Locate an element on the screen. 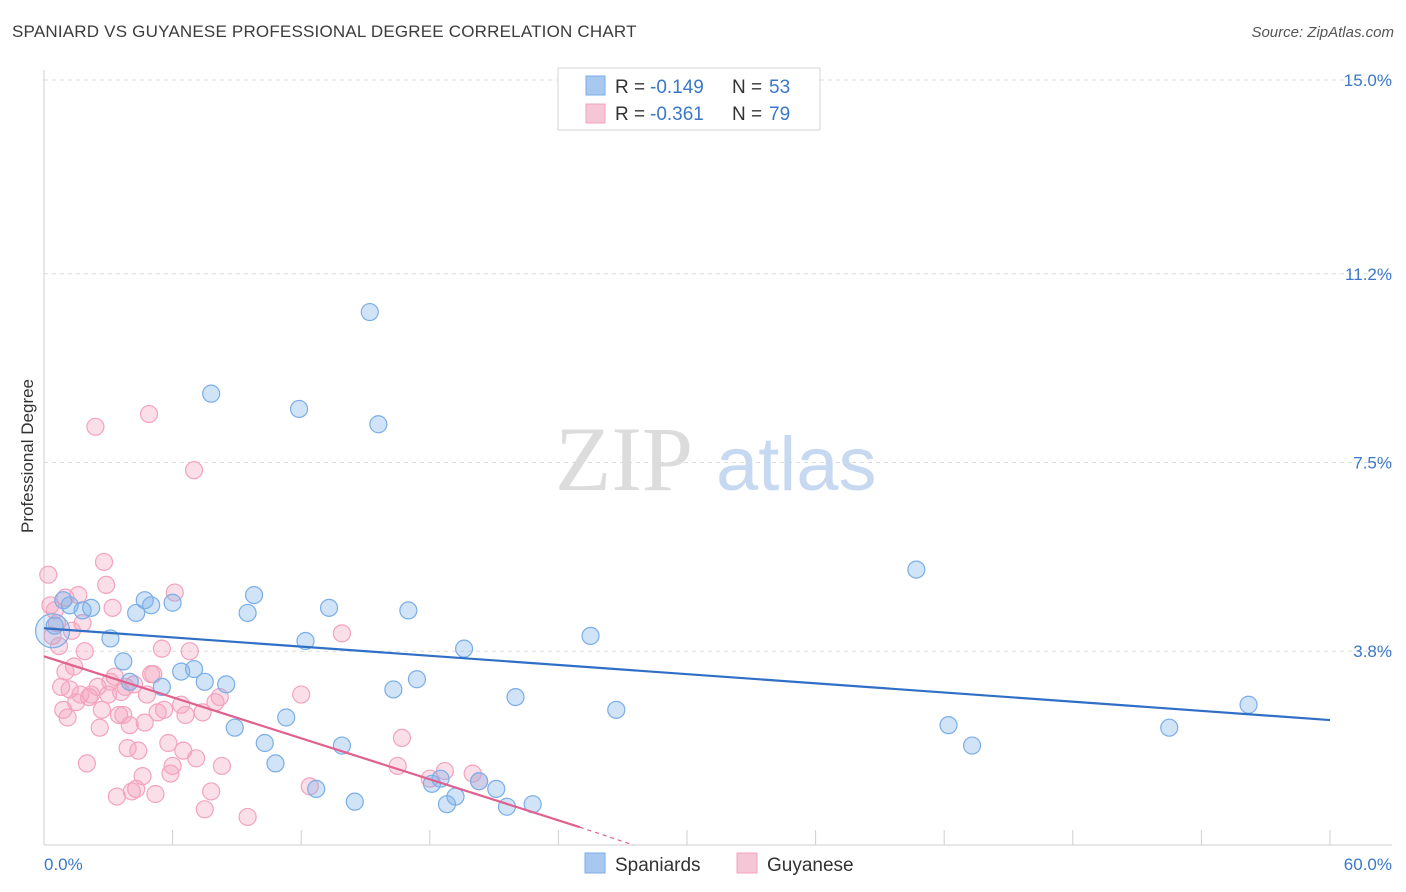 The height and width of the screenshot is (892, 1406). guyanese-trend-line is located at coordinates (312, 742).